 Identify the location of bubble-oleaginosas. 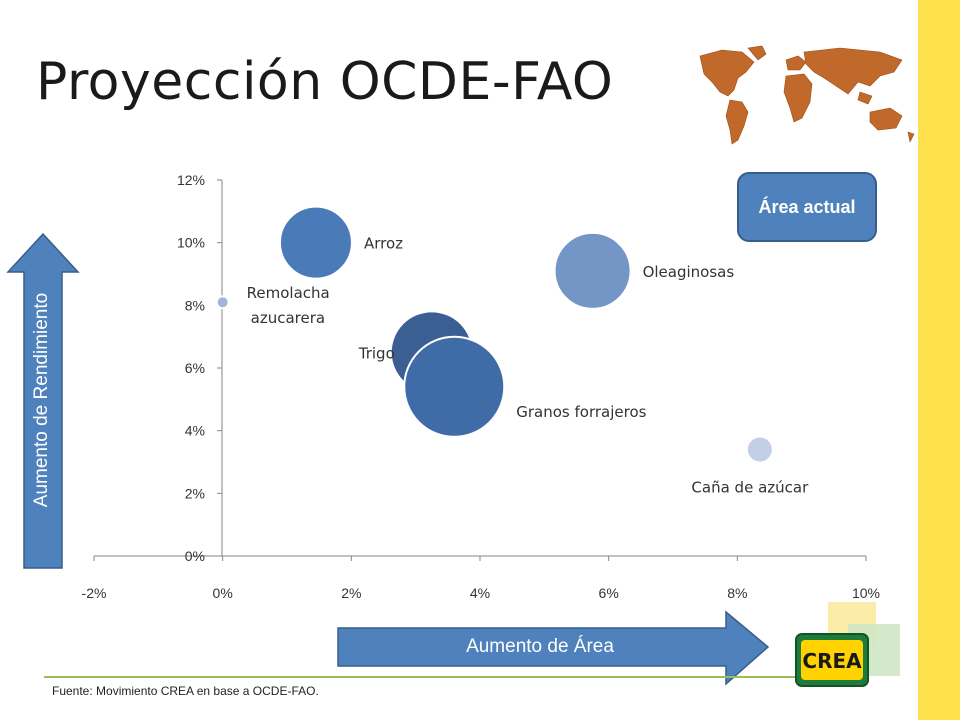
(592, 270).